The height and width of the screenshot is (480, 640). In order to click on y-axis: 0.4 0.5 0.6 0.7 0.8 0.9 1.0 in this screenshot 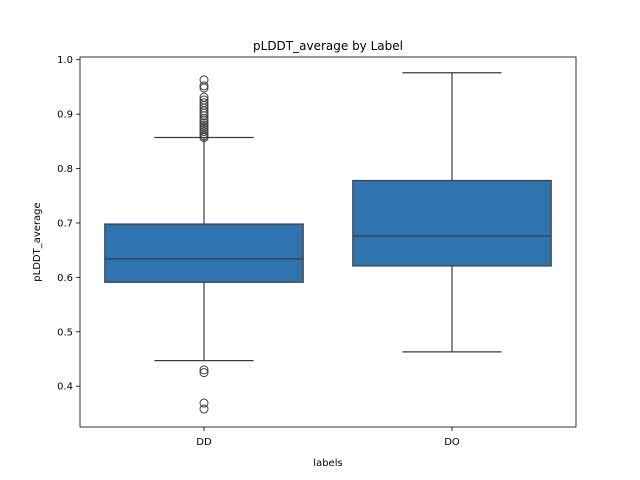, I will do `click(68, 224)`.